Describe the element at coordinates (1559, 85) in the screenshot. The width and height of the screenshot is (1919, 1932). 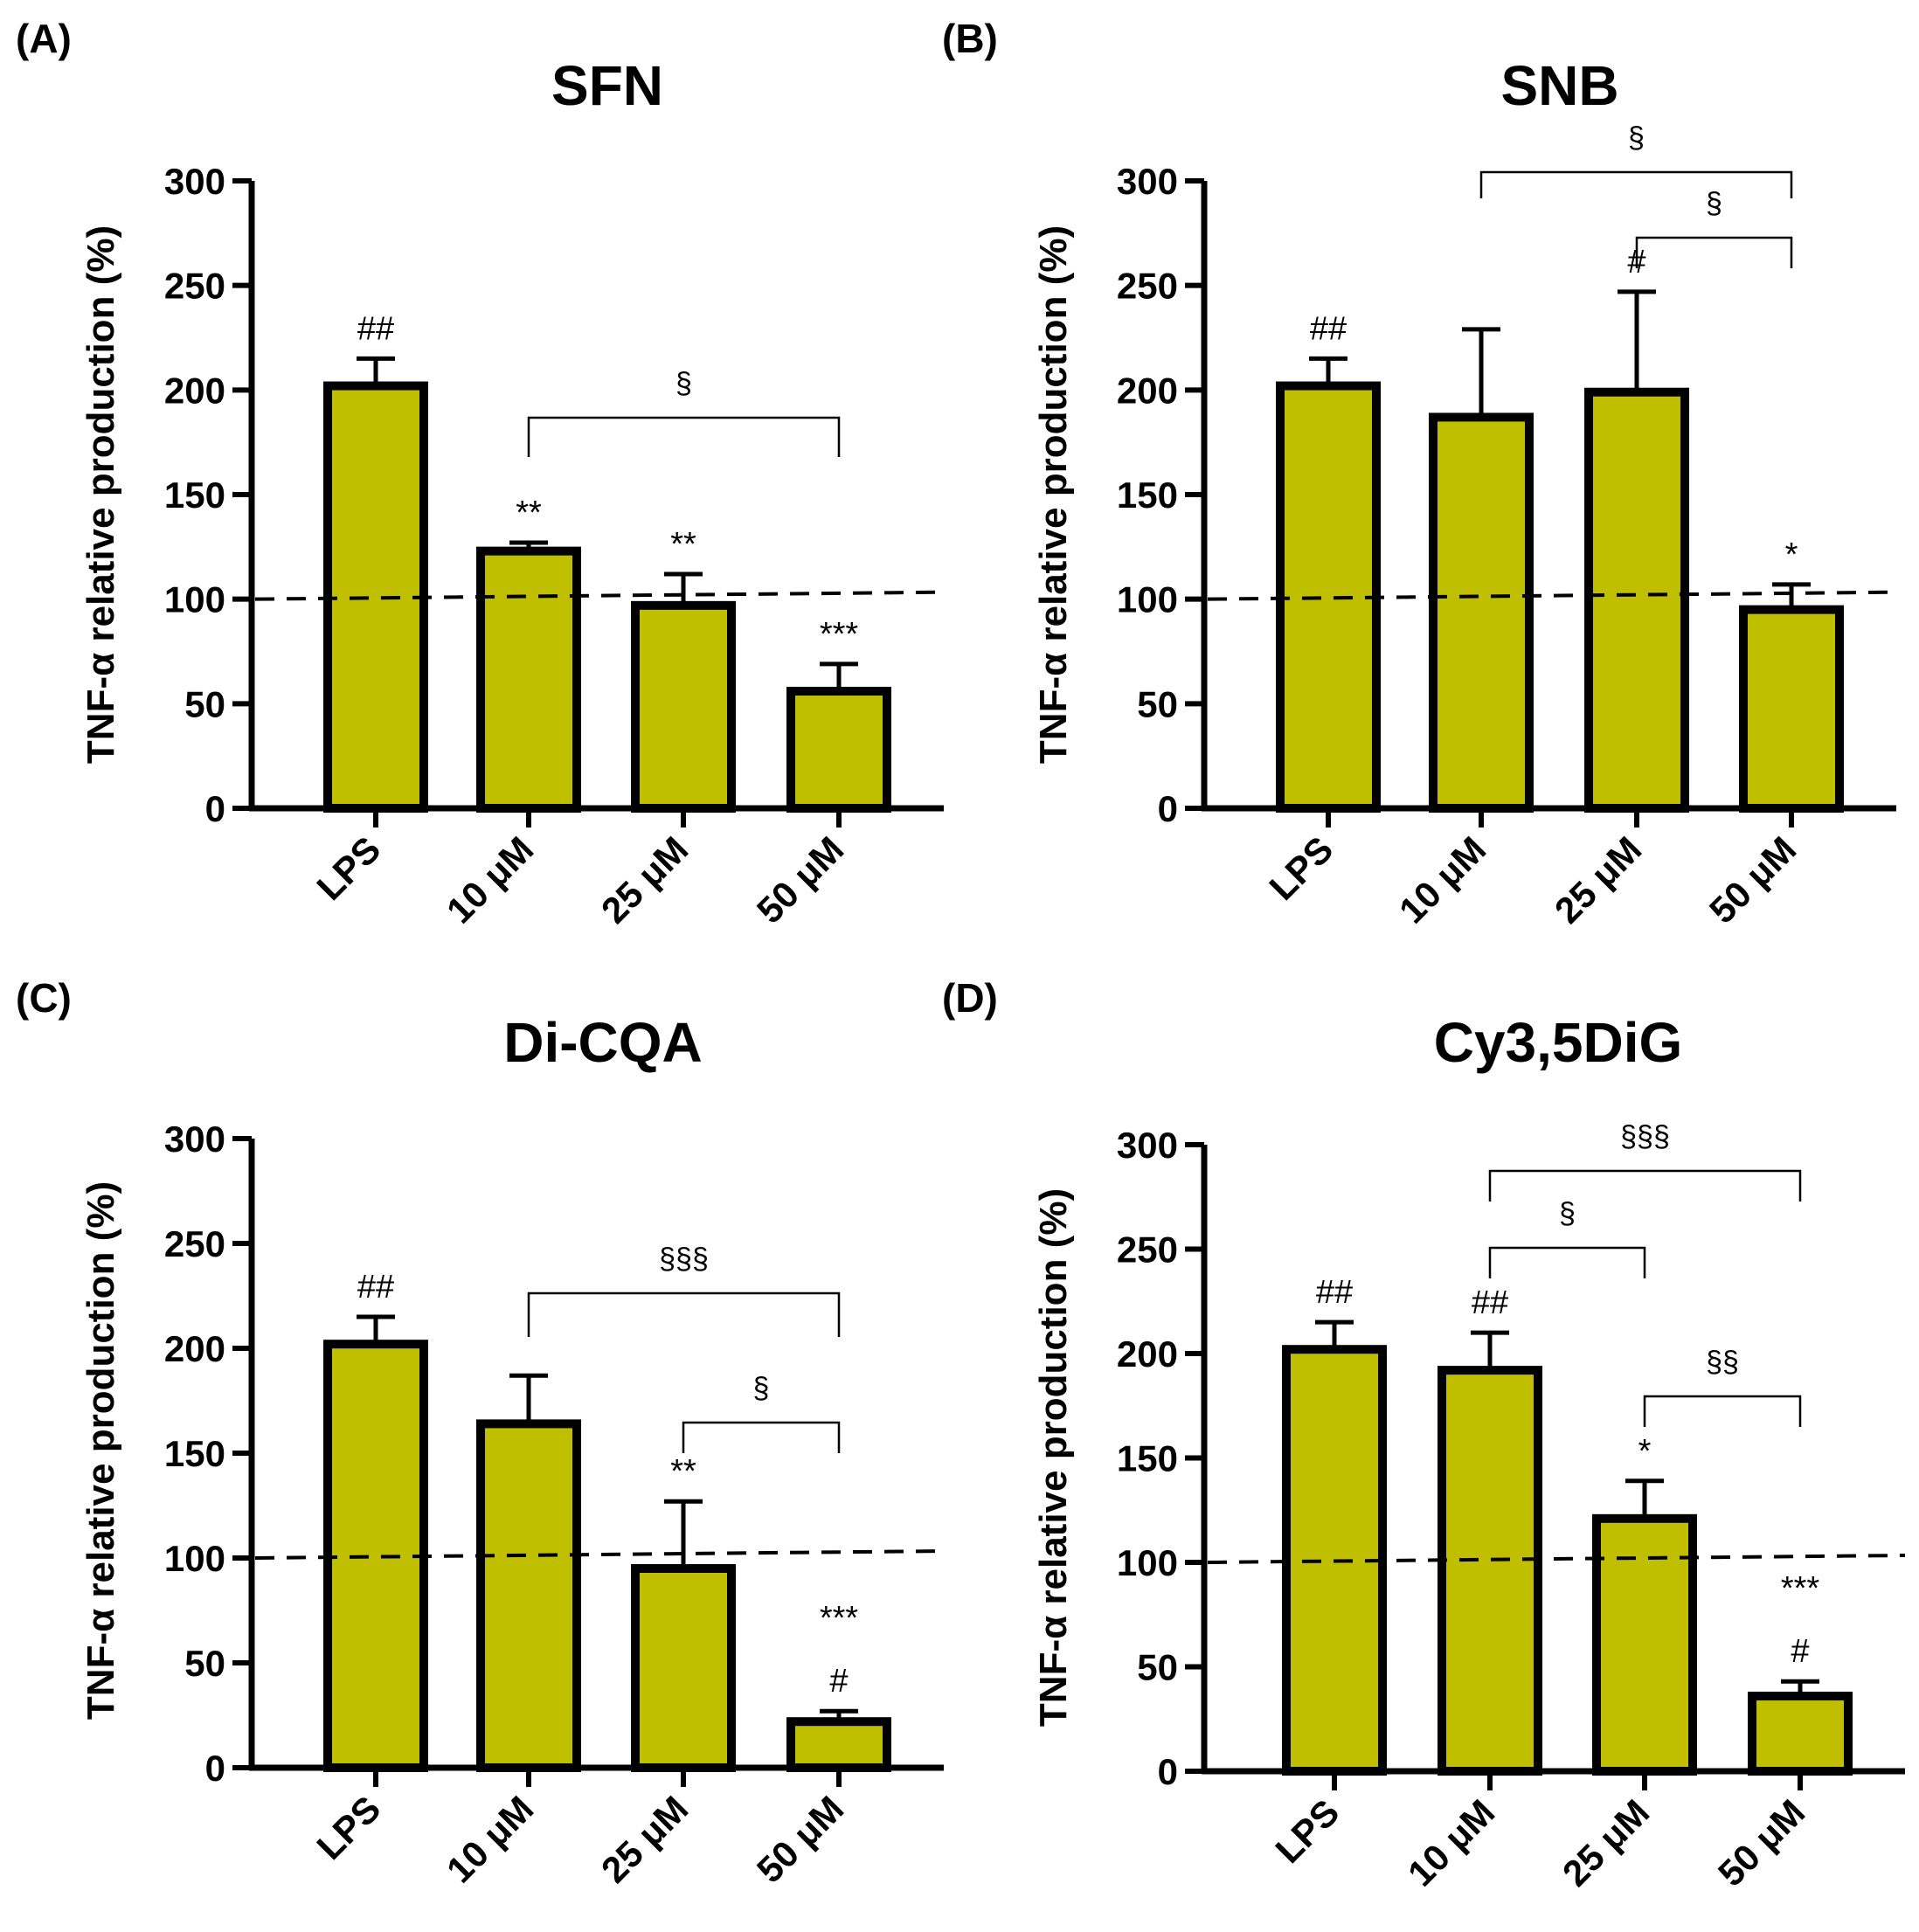
I see `chart-title: SNB` at that location.